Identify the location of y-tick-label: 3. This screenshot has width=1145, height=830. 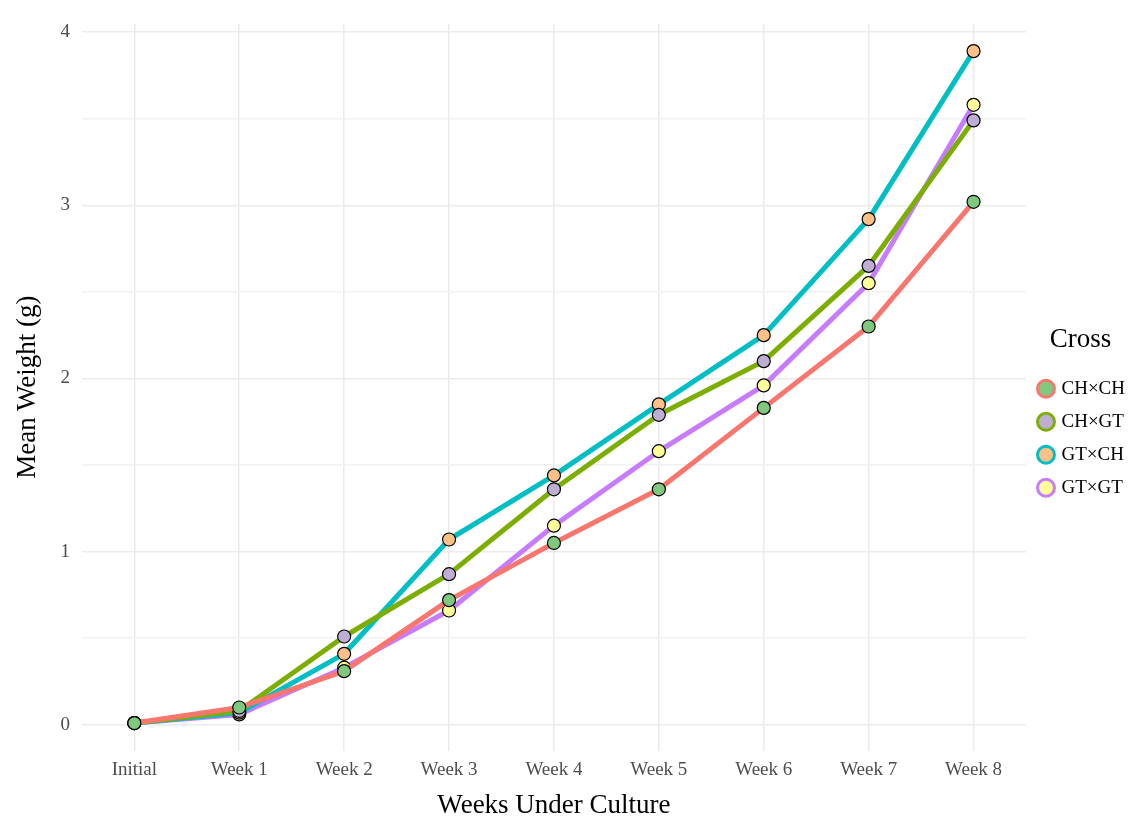
(65, 204).